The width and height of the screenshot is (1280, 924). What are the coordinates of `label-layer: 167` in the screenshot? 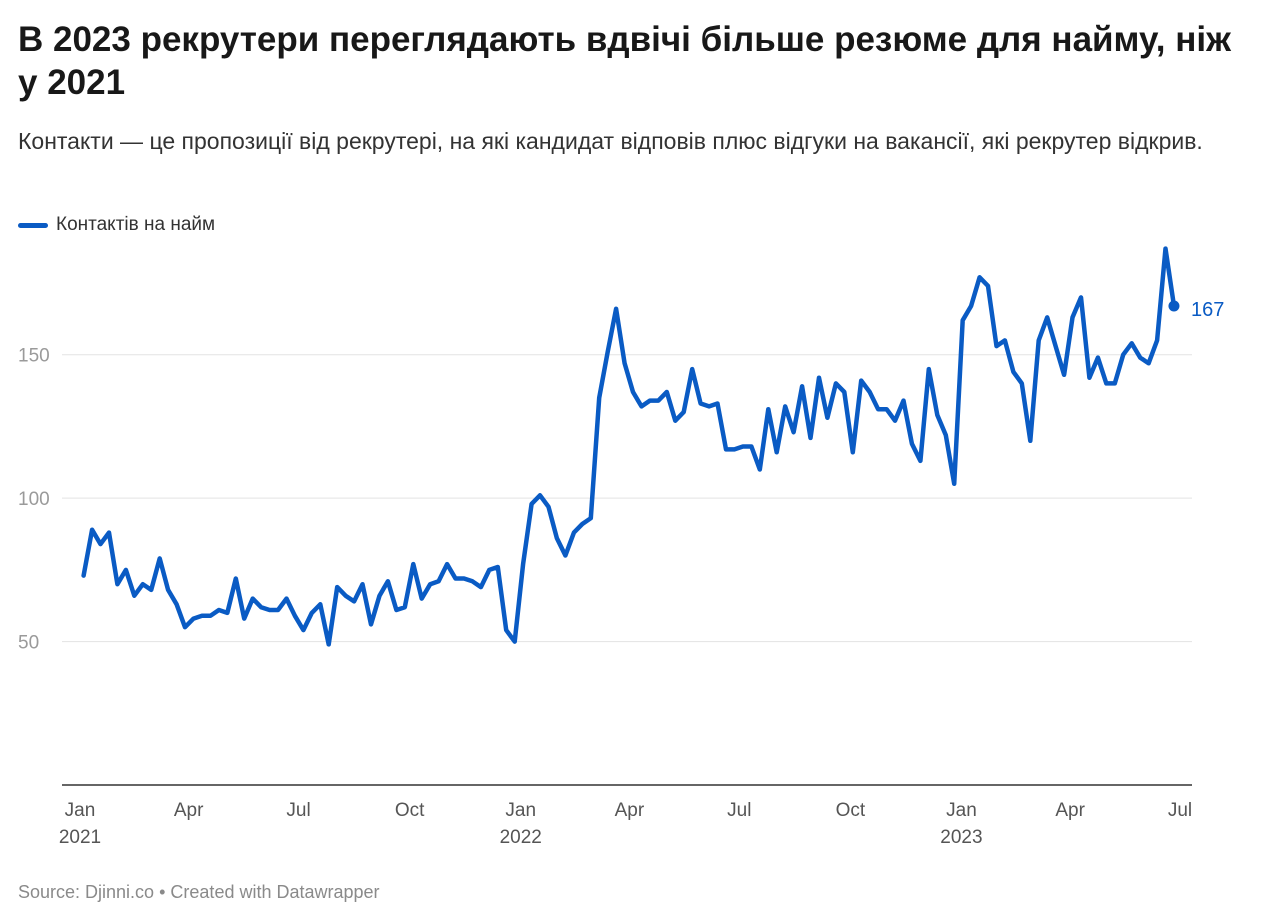 It's located at (1207, 310).